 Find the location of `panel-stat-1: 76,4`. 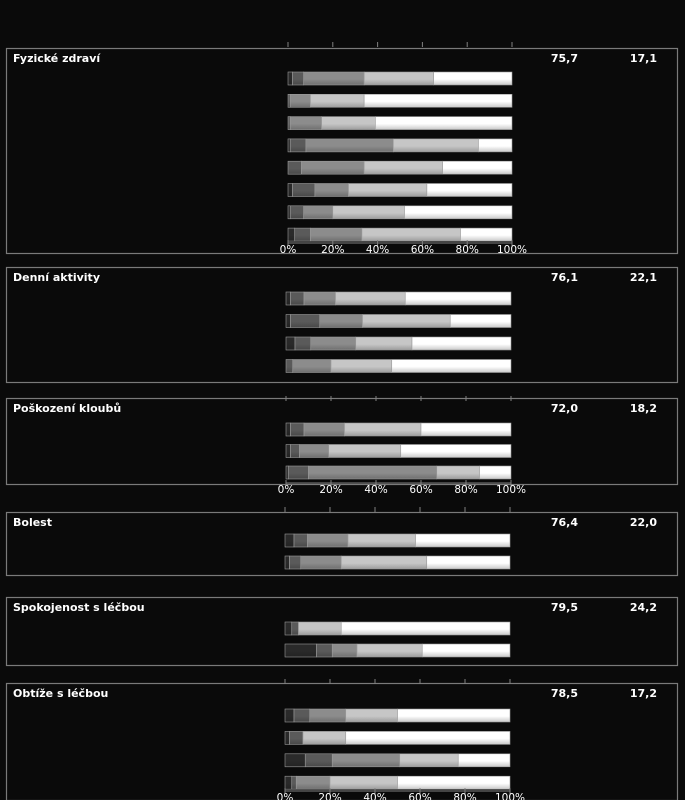

panel-stat-1: 76,4 is located at coordinates (564, 522).